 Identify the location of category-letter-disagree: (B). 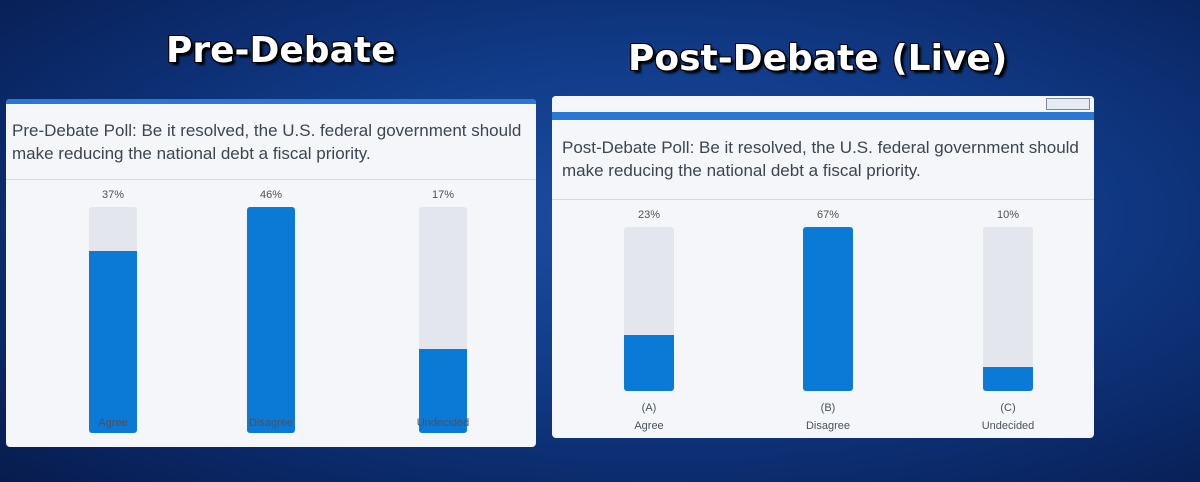
(828, 408).